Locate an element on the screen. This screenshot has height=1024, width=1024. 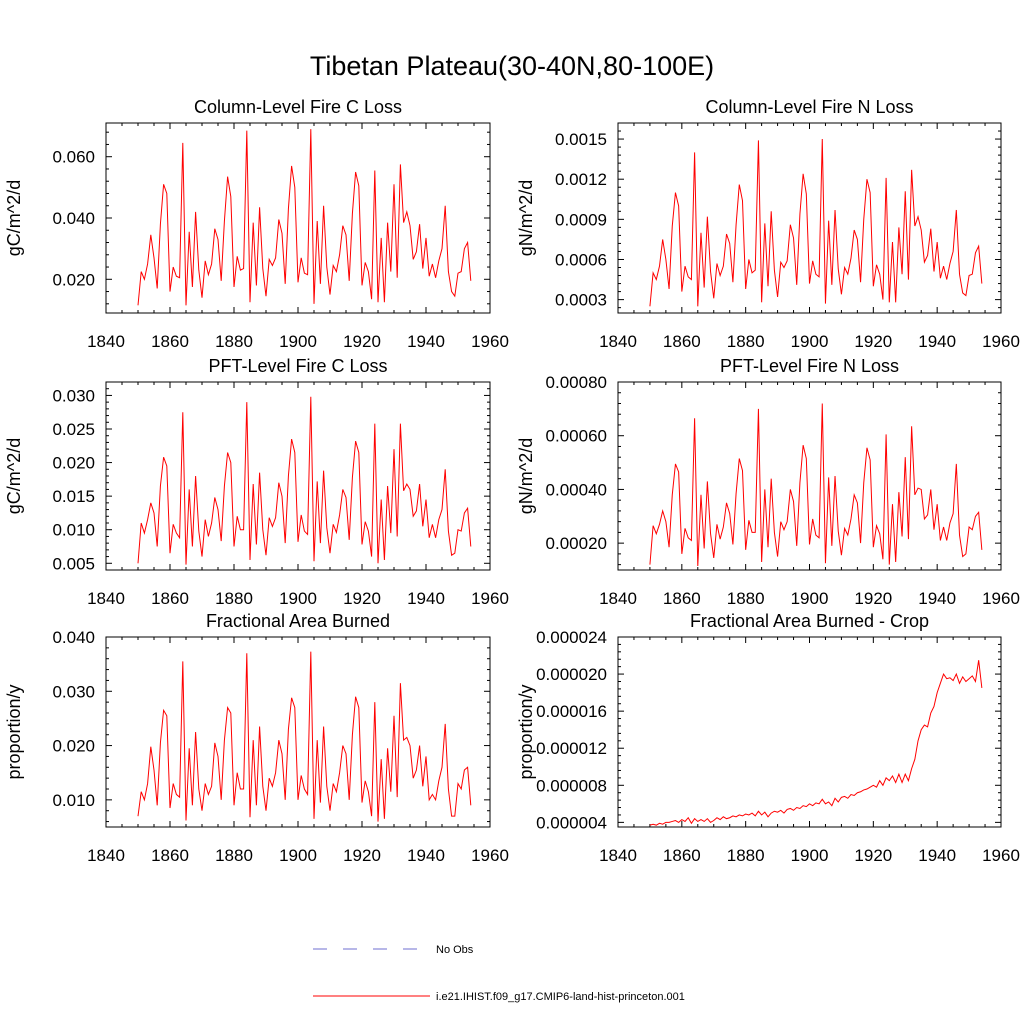
y-tick-label: 0.000004 is located at coordinates (571, 822).